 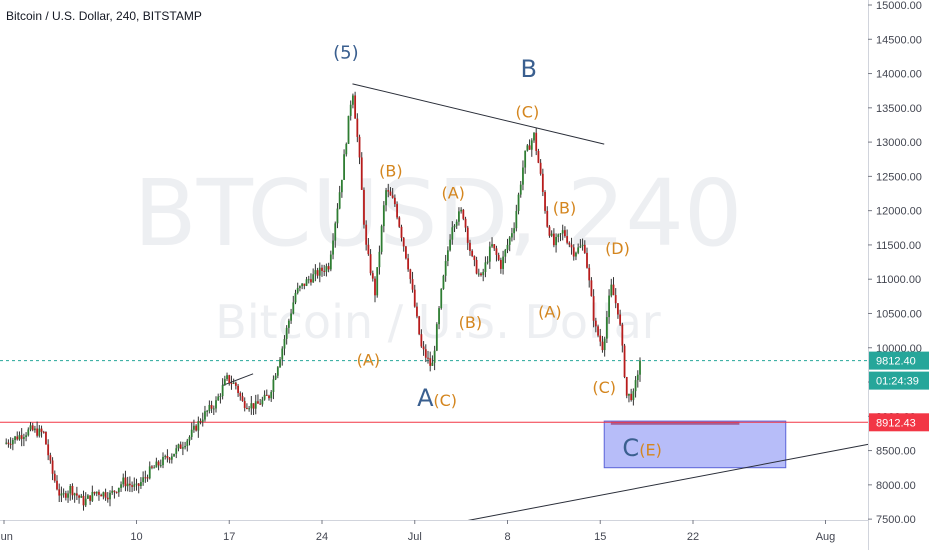 I want to click on wave-label-10: (A), so click(x=368, y=360).